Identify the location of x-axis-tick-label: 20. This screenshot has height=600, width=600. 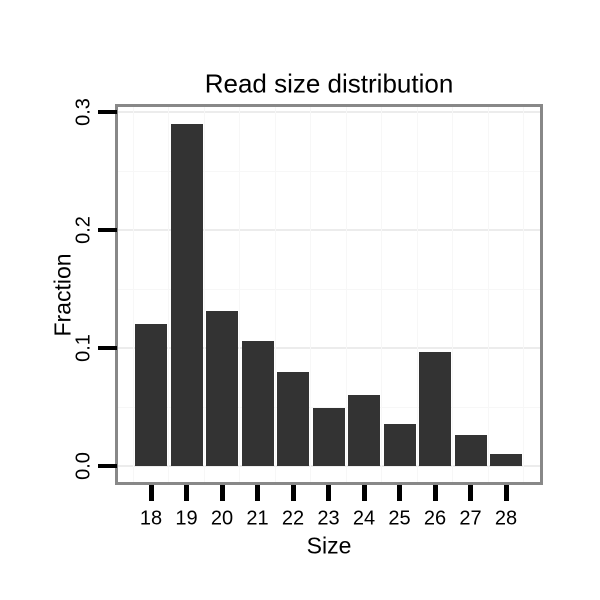
(222, 518).